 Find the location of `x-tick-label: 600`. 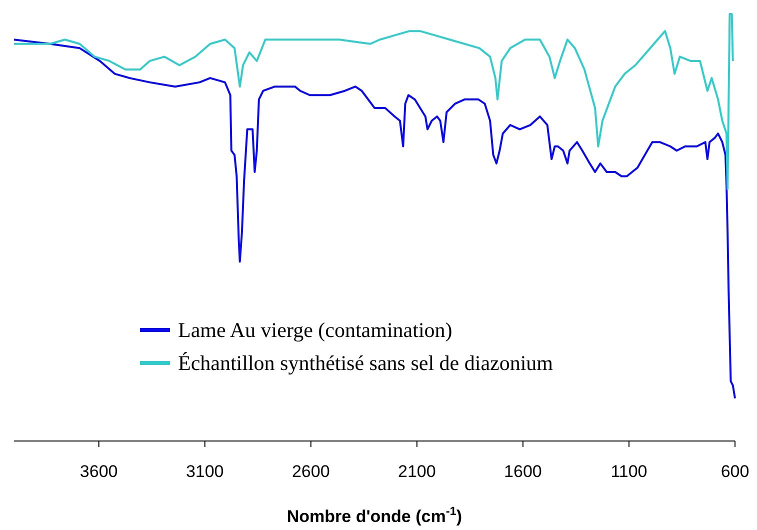

x-tick-label: 600 is located at coordinates (735, 471).